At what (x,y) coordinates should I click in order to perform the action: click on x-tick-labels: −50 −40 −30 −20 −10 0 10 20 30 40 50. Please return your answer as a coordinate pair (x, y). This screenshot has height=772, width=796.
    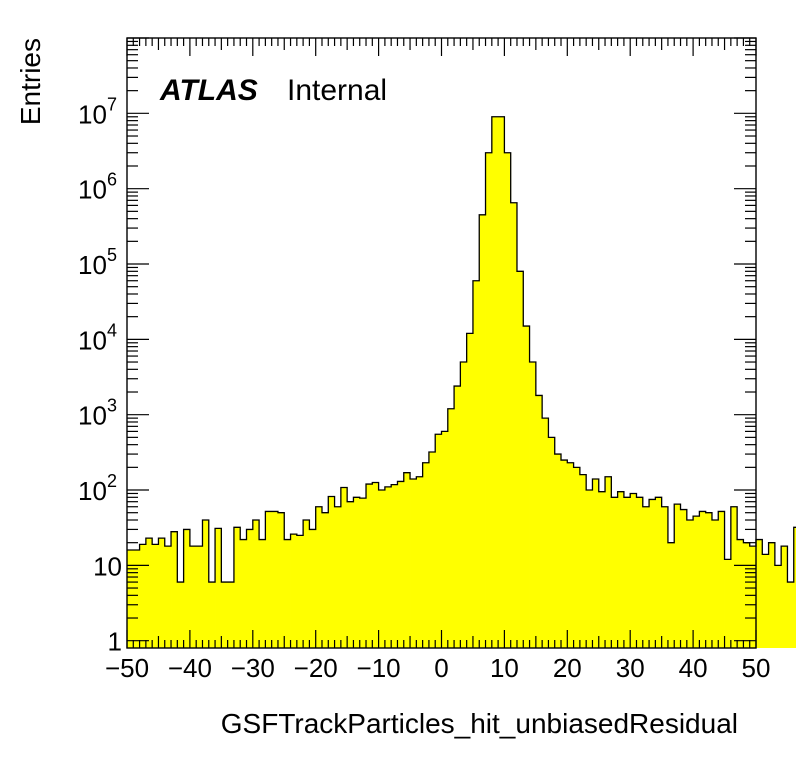
    Looking at the image, I should click on (438, 668).